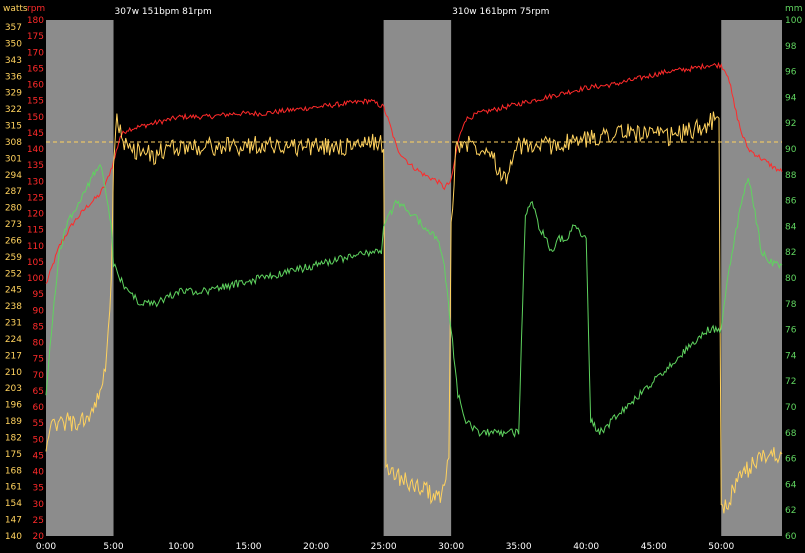 This screenshot has height=553, width=805. Describe the element at coordinates (35, 118) in the screenshot. I see `rpm-tick-label: 150` at that location.